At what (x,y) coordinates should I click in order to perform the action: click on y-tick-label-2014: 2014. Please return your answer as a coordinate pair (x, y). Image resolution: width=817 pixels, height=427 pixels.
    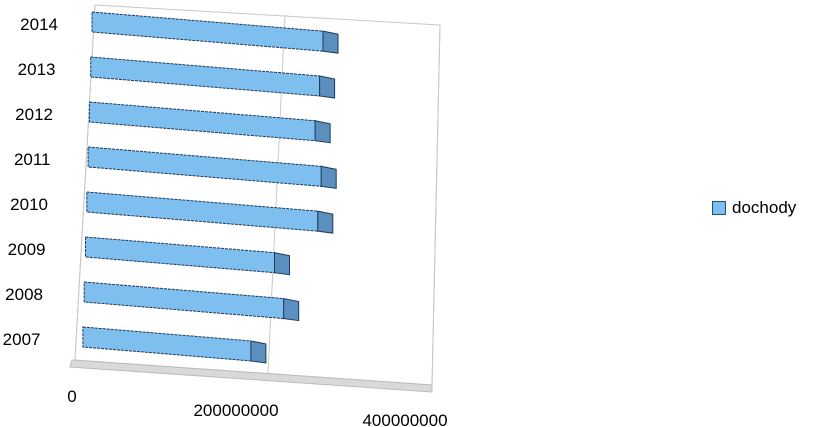
    Looking at the image, I should click on (39, 24).